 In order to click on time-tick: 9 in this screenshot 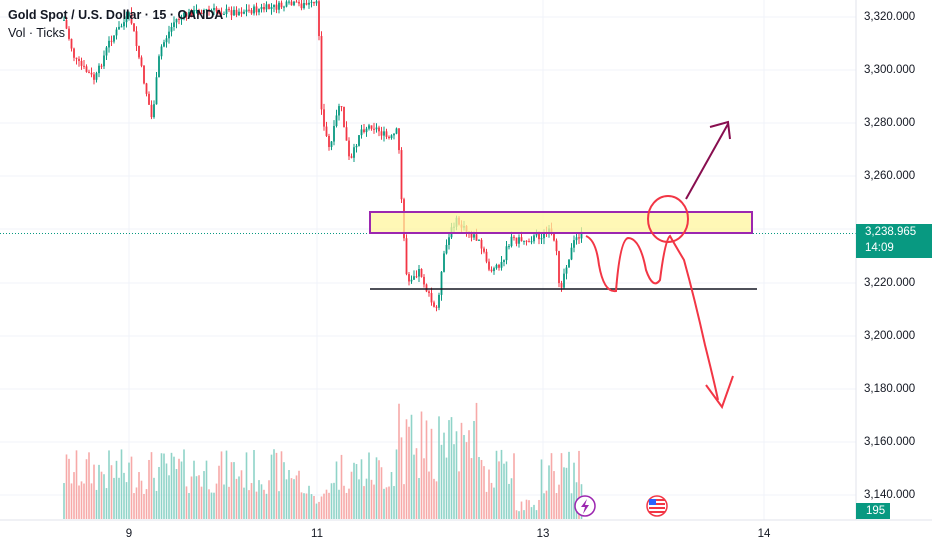, I will do `click(129, 534)`.